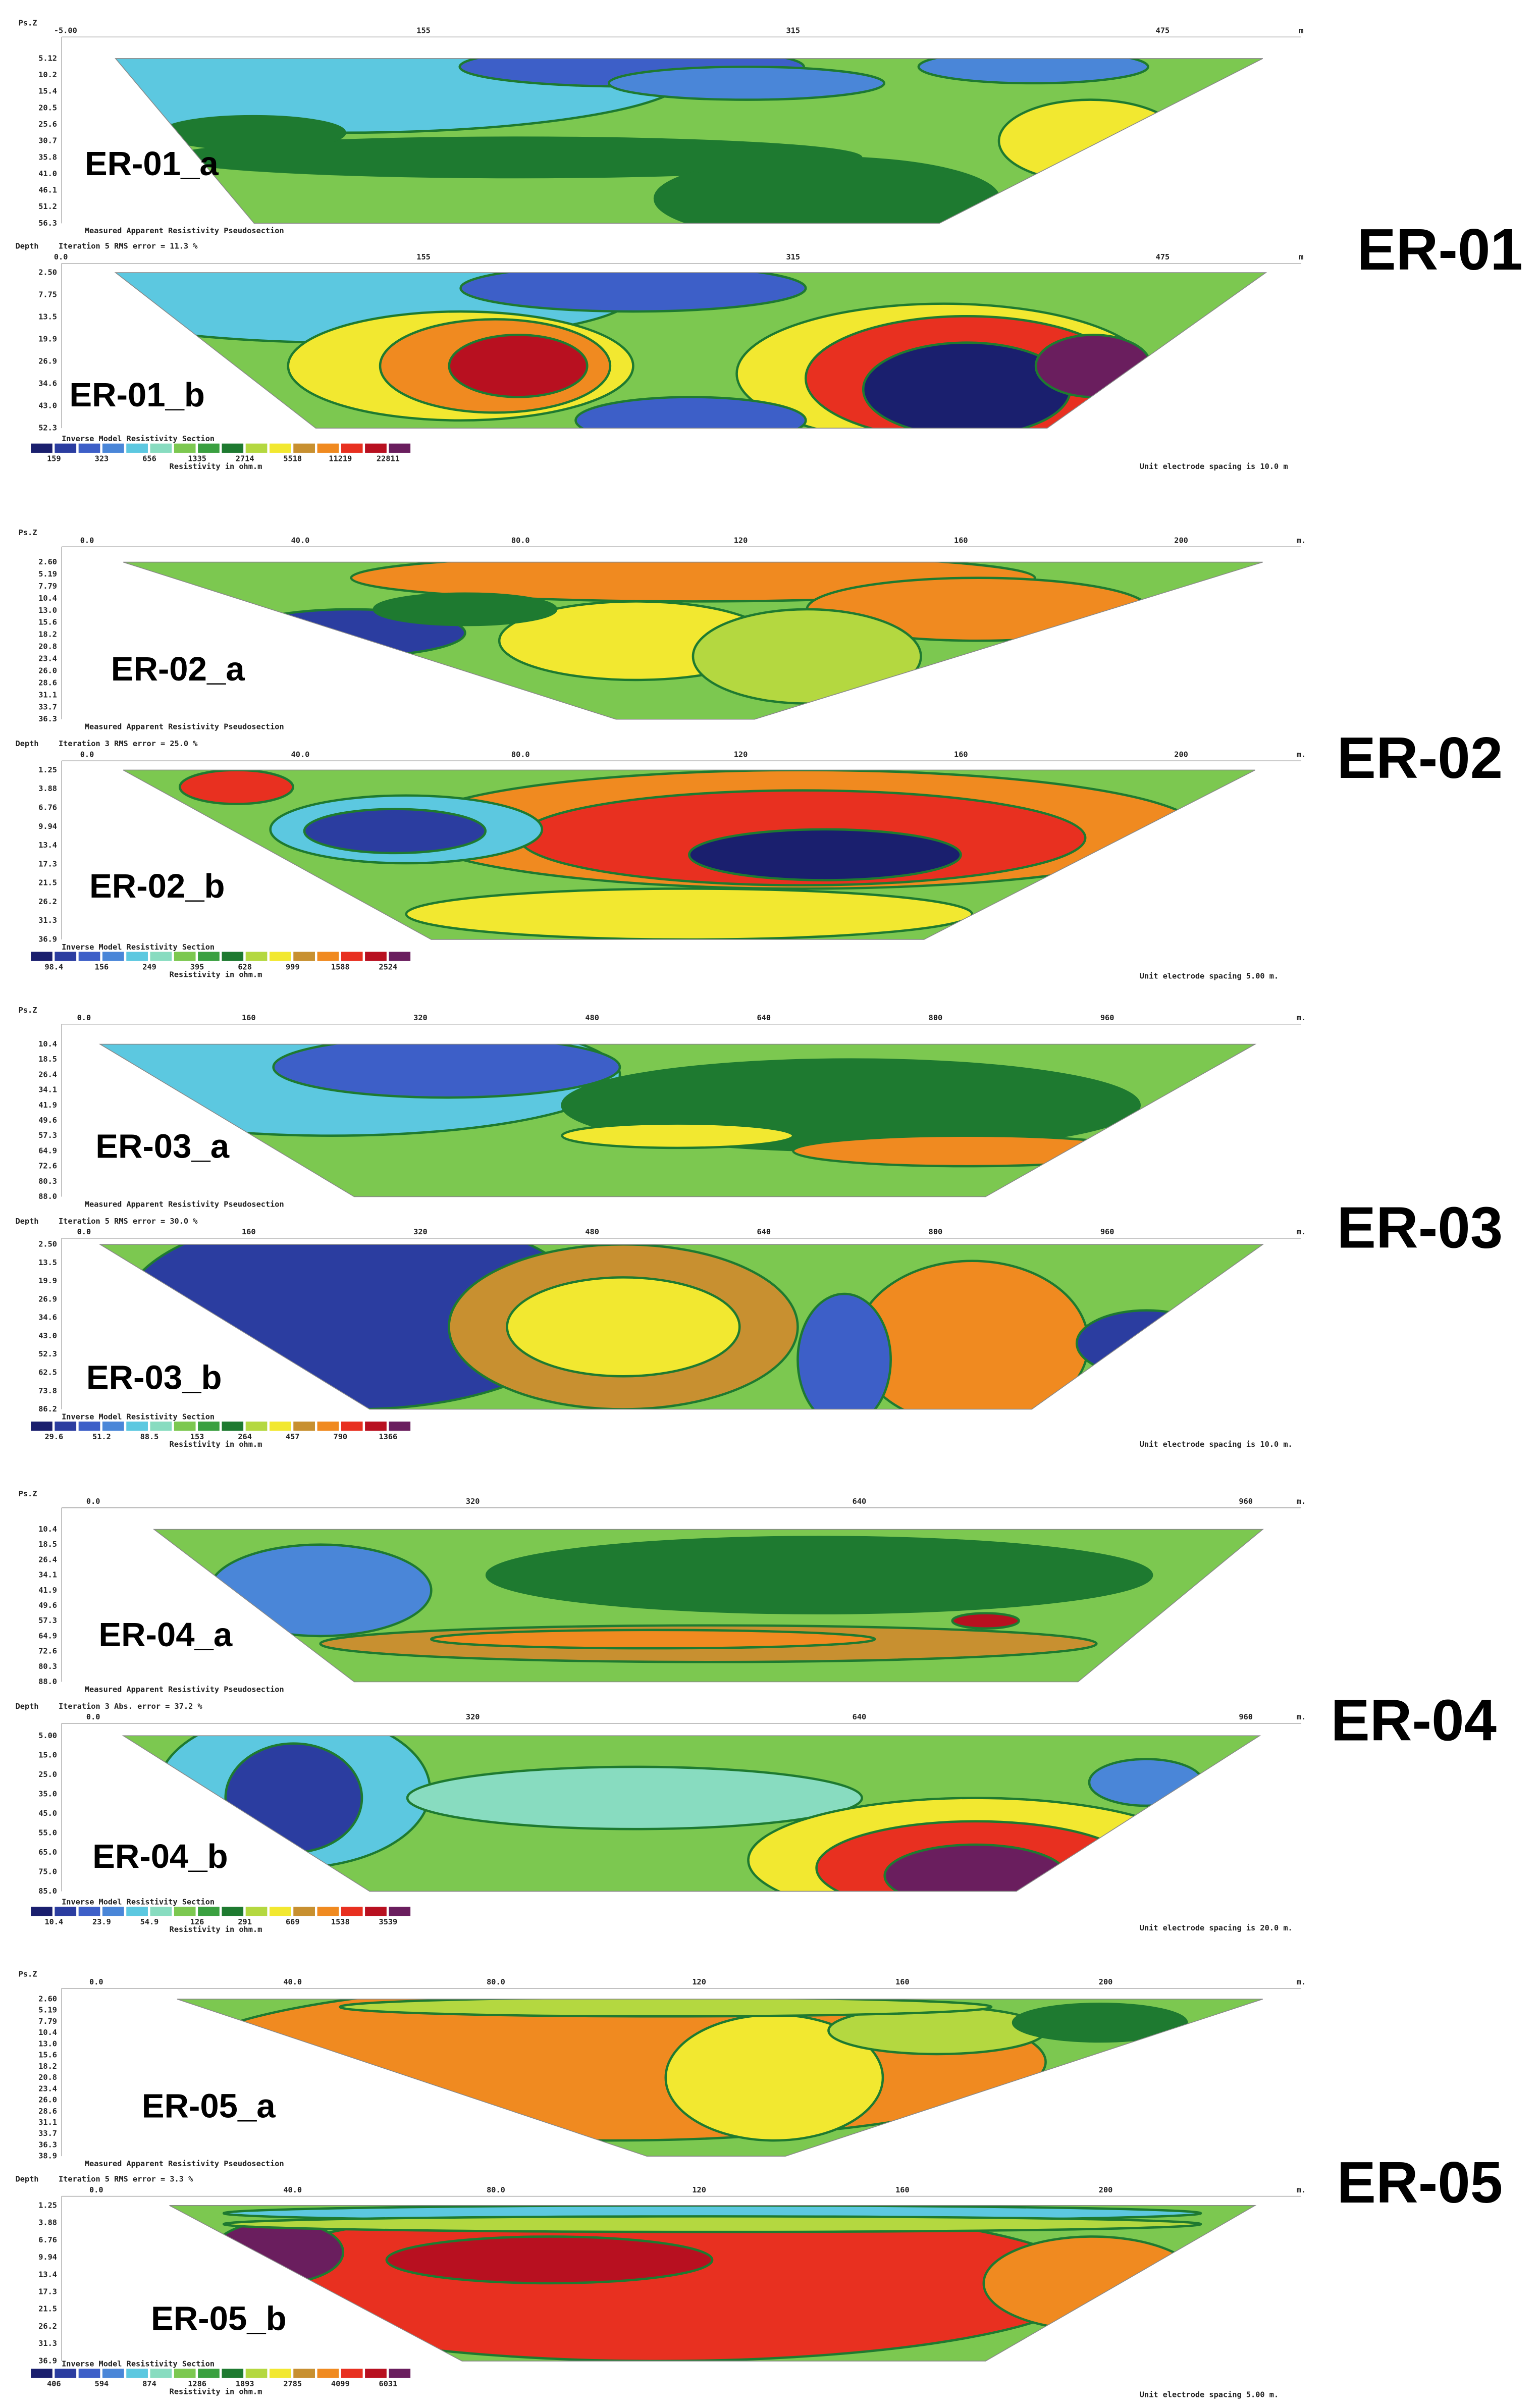  What do you see at coordinates (47, 294) in the screenshot?
I see `depth-tick-label: 7.75` at bounding box center [47, 294].